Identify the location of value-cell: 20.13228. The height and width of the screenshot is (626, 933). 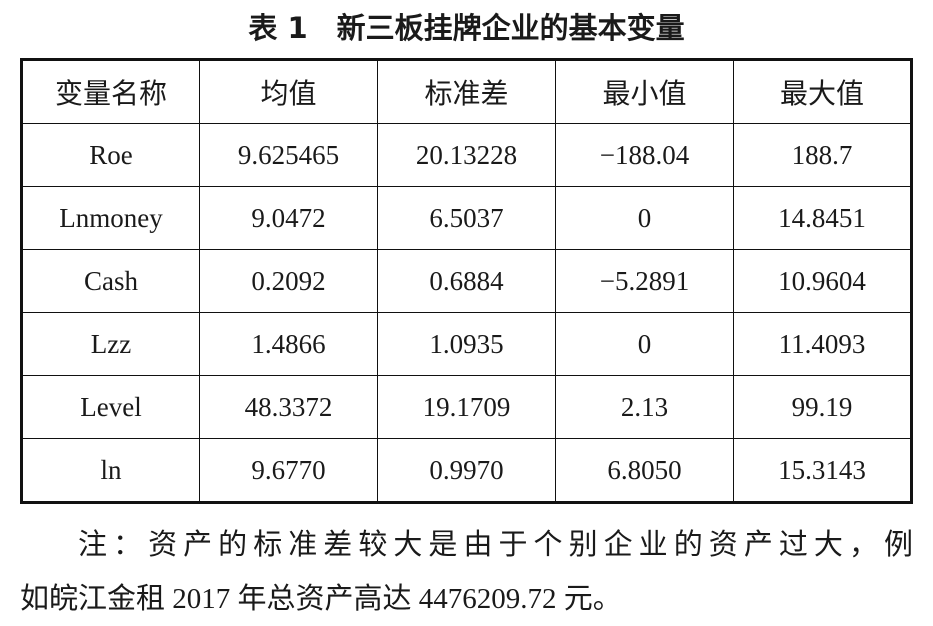
(466, 155).